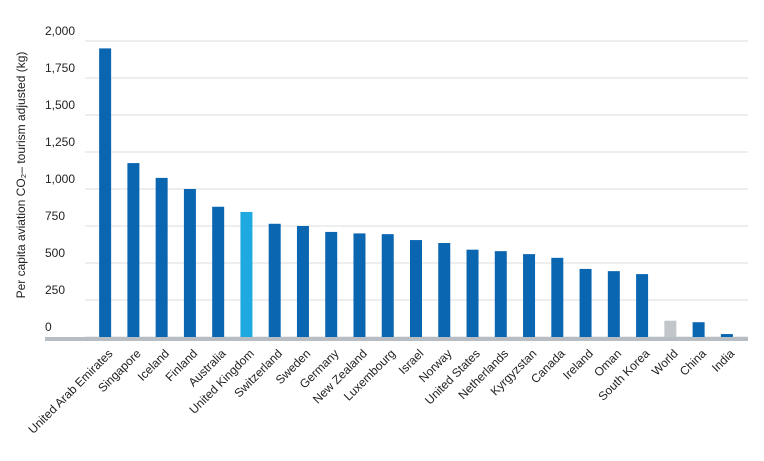  Describe the element at coordinates (55, 290) in the screenshot. I see `y-tick-label: 250` at that location.